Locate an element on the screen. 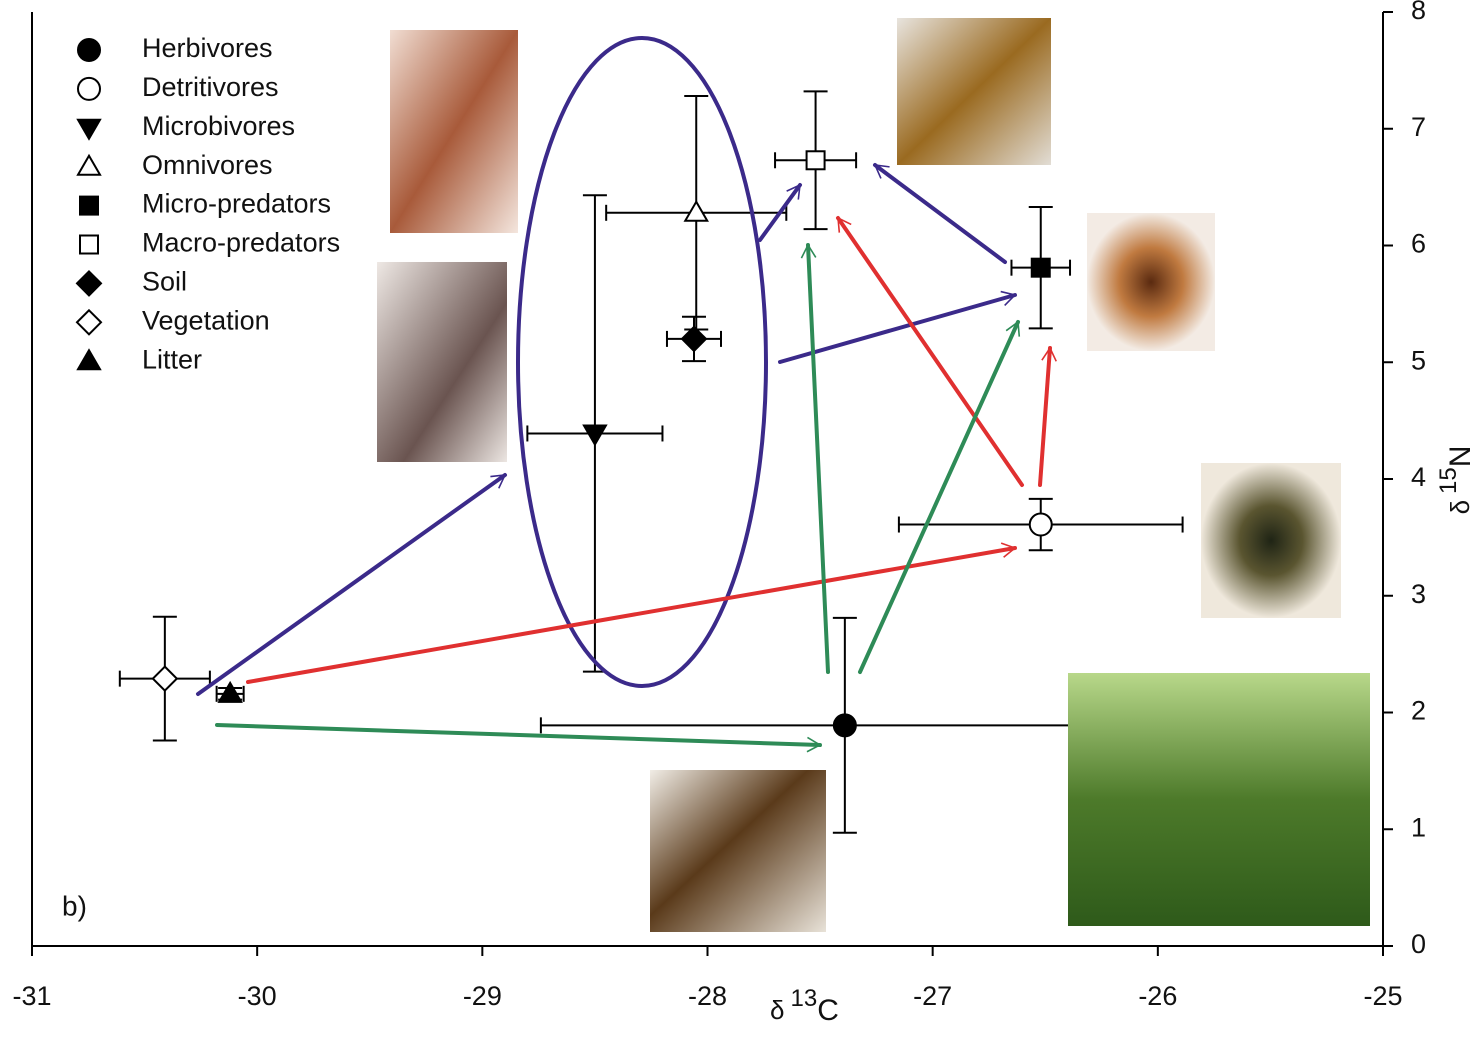  group-ellipse is located at coordinates (642, 362).